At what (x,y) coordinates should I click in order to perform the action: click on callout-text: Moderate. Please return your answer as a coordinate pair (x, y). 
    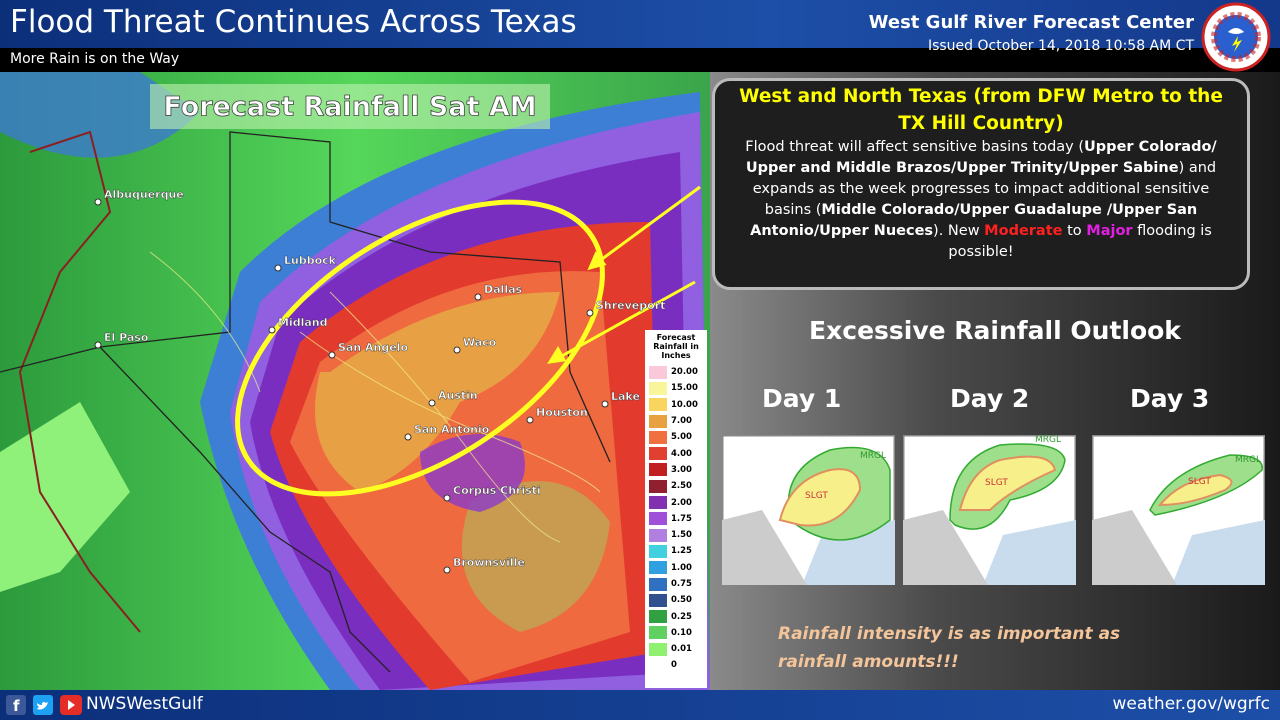
    Looking at the image, I should click on (1023, 231).